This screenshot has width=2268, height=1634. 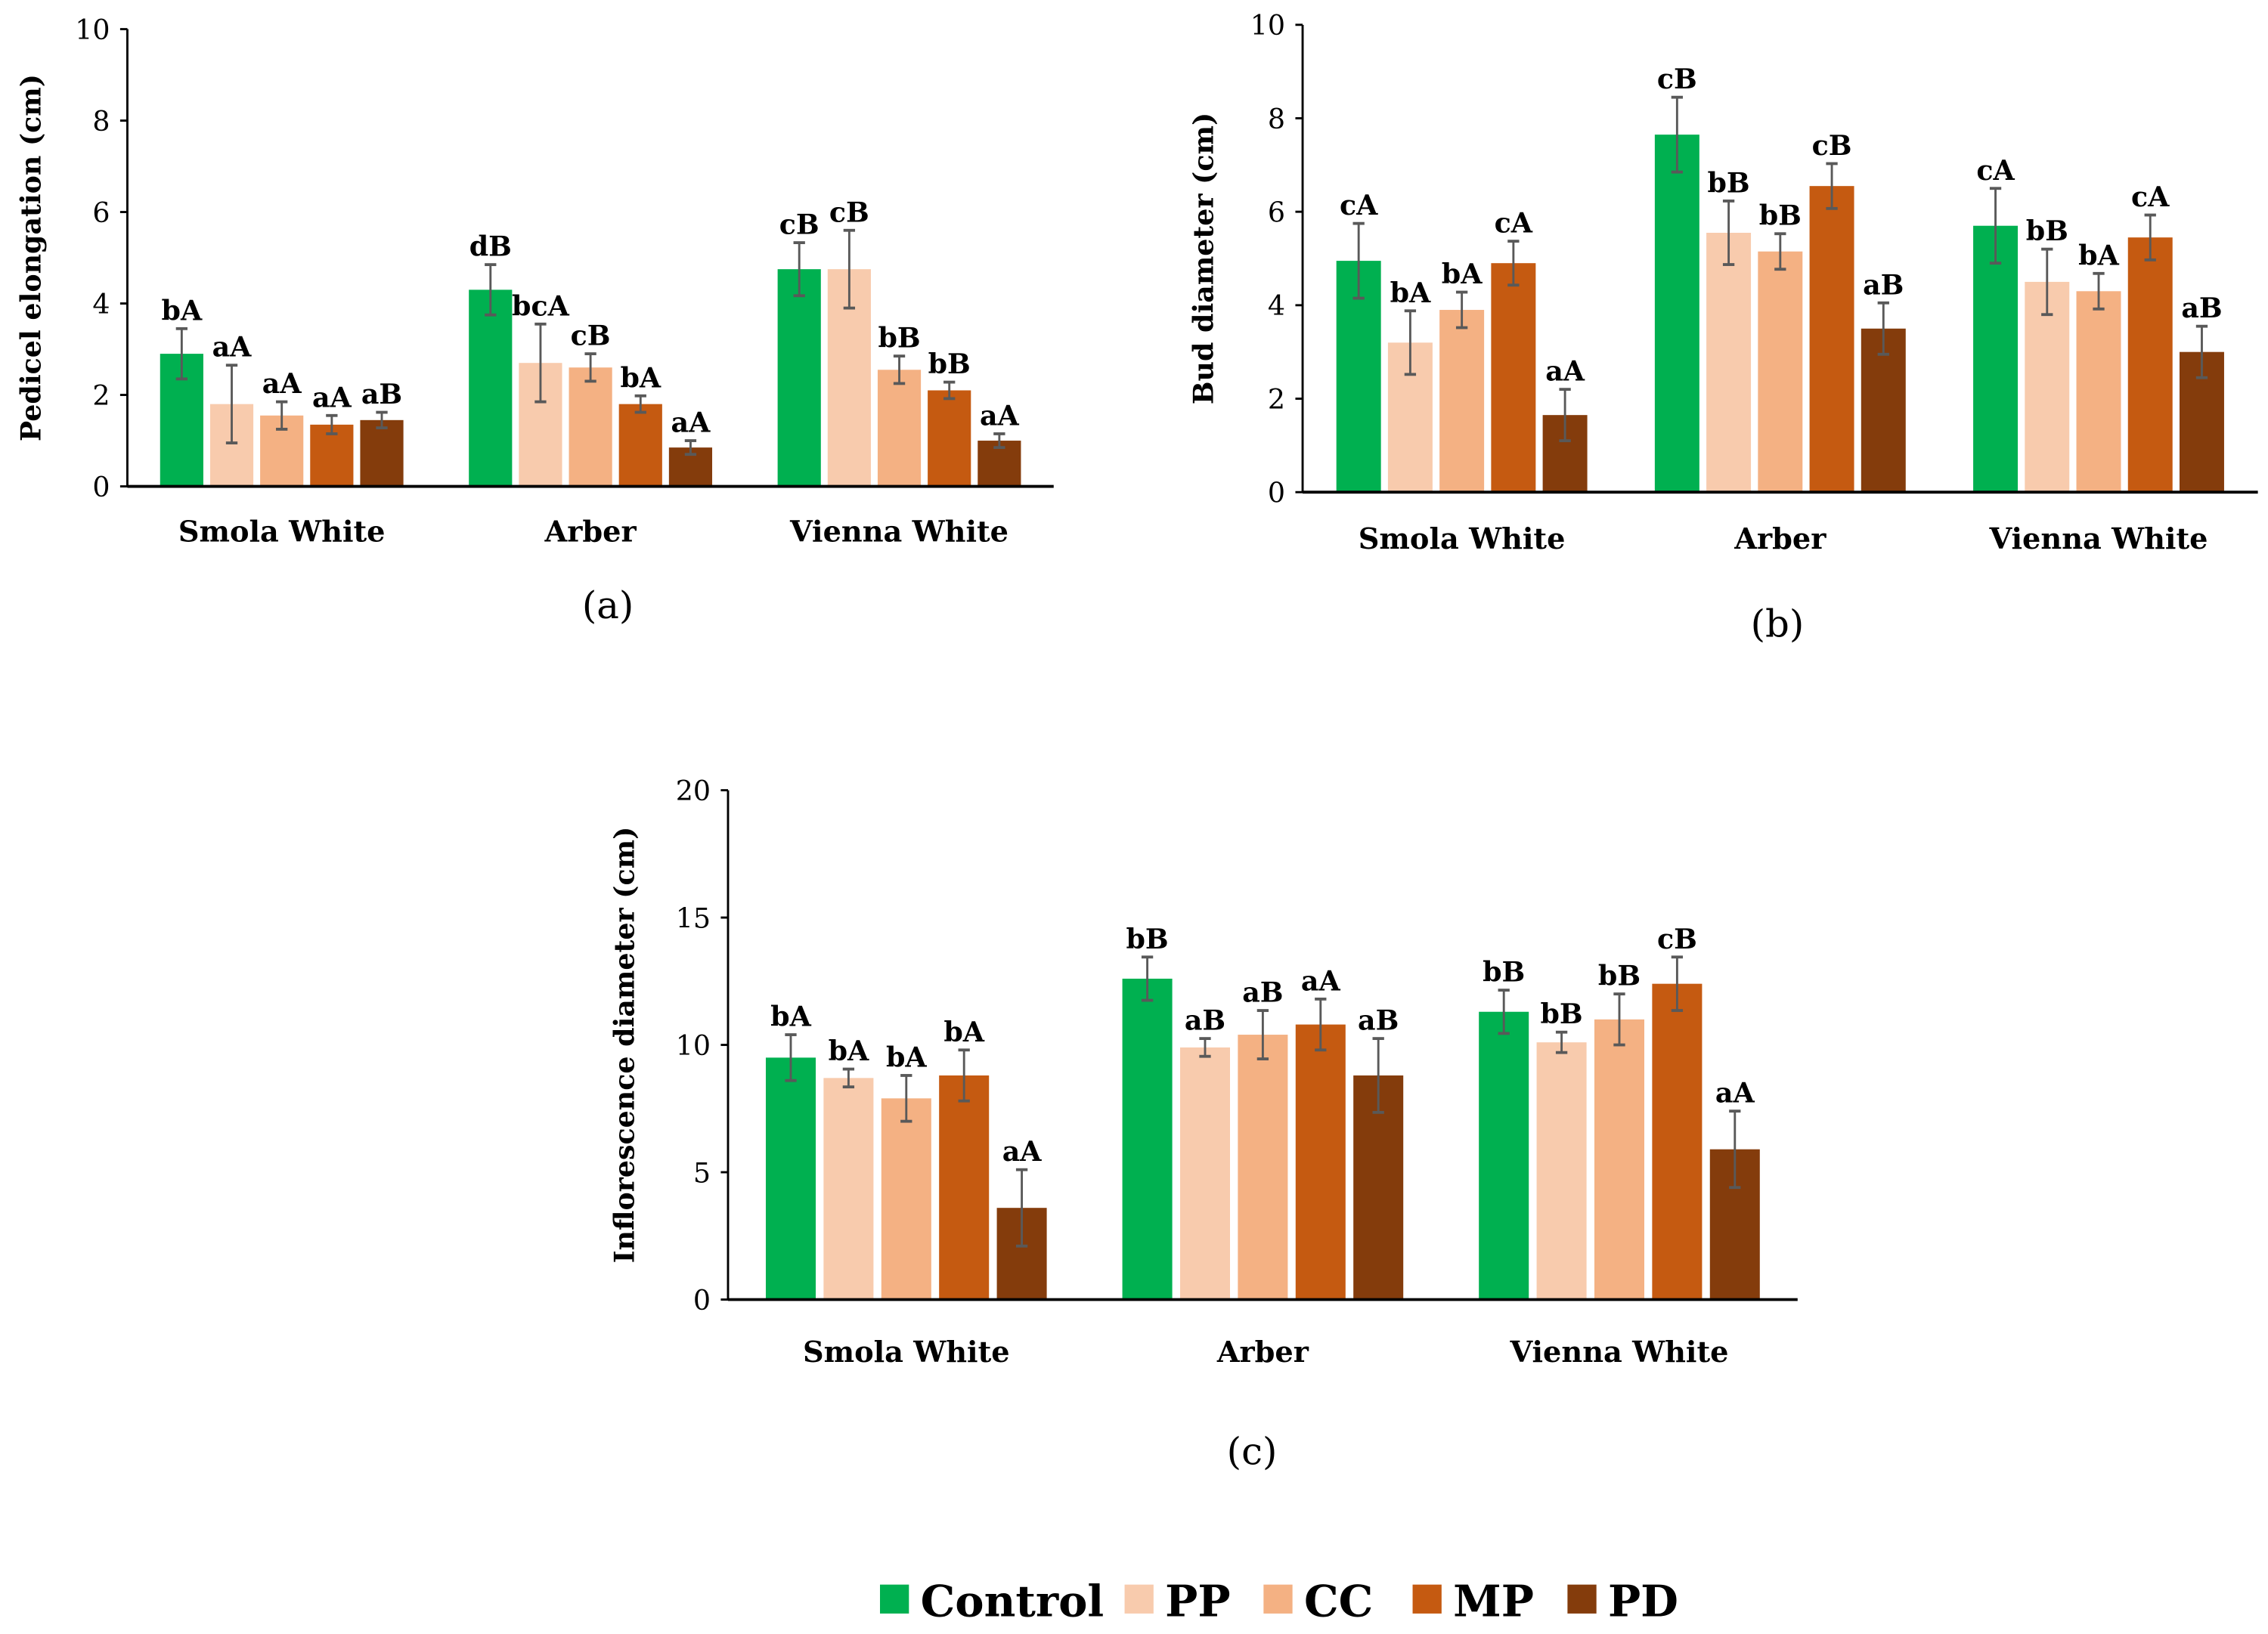 What do you see at coordinates (1278, 1599) in the screenshot?
I see `legend-swatch-cc` at bounding box center [1278, 1599].